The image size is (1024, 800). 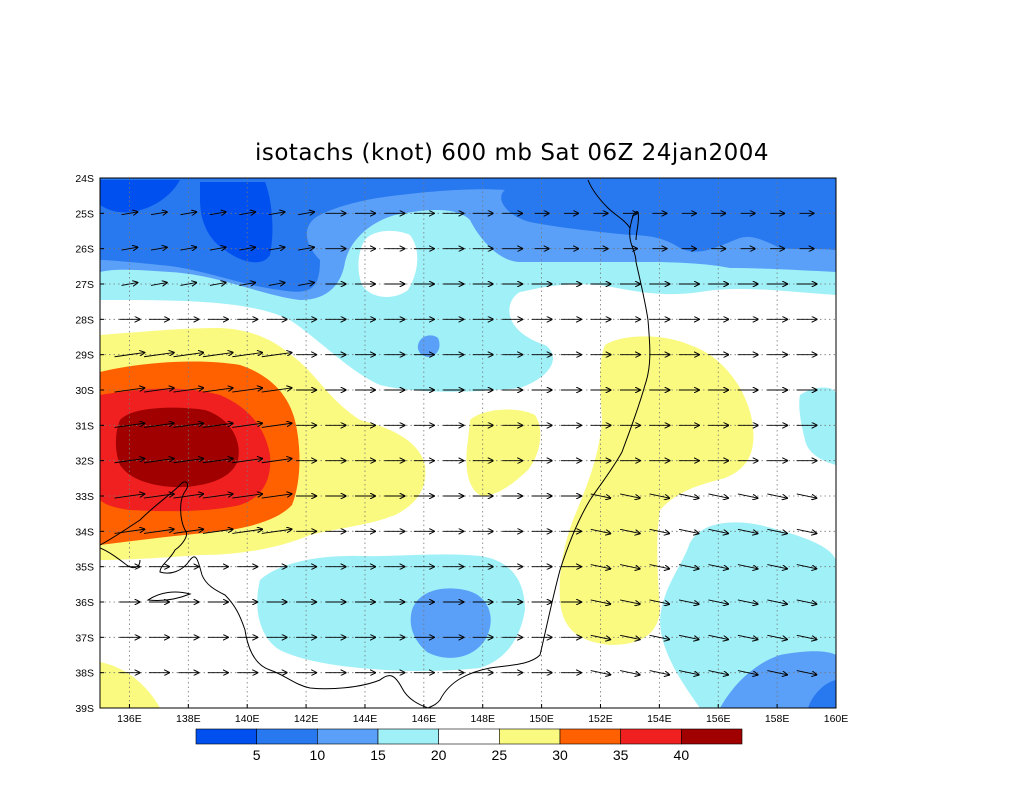 I want to click on lon-tick-label: 158E, so click(x=777, y=719).